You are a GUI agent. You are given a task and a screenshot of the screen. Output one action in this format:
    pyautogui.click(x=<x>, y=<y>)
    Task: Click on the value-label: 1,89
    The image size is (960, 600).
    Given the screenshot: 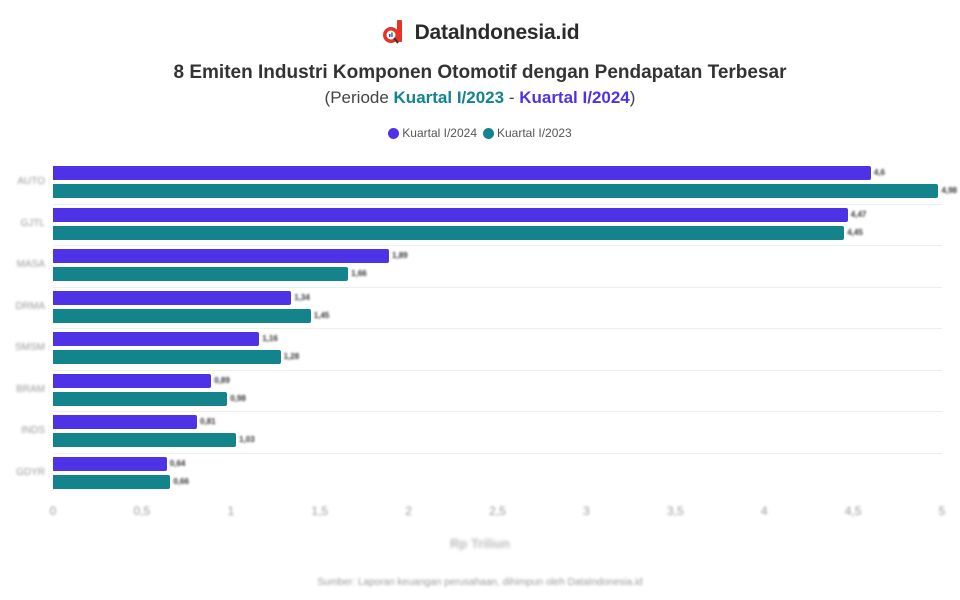 What is the action you would take?
    pyautogui.click(x=400, y=255)
    